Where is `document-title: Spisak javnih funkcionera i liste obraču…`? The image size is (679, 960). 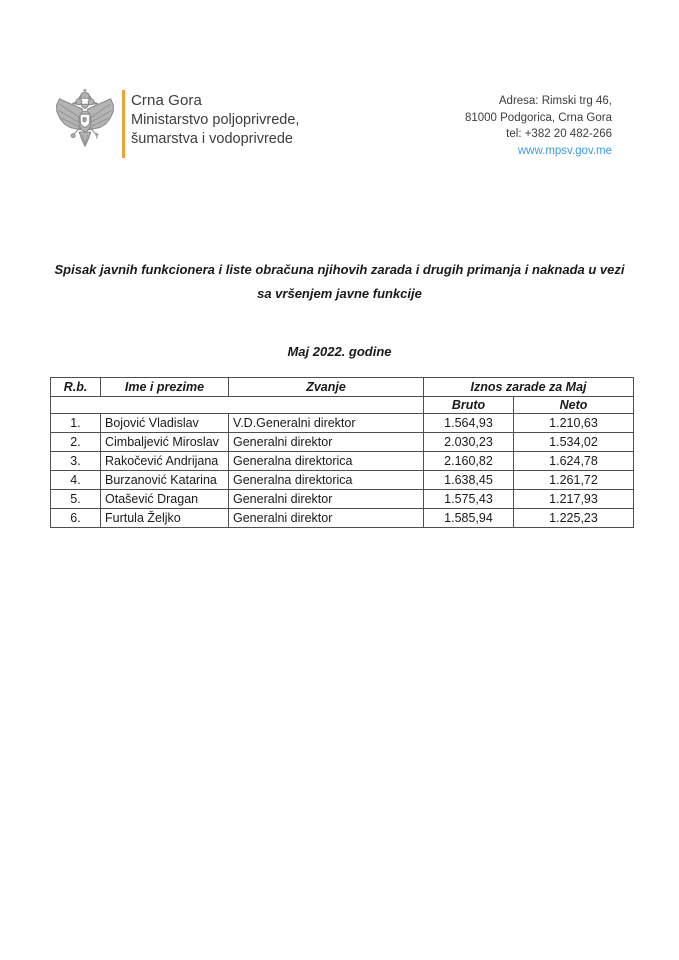
document-title: Spisak javnih funkcionera i liste obraču… is located at coordinates (339, 282).